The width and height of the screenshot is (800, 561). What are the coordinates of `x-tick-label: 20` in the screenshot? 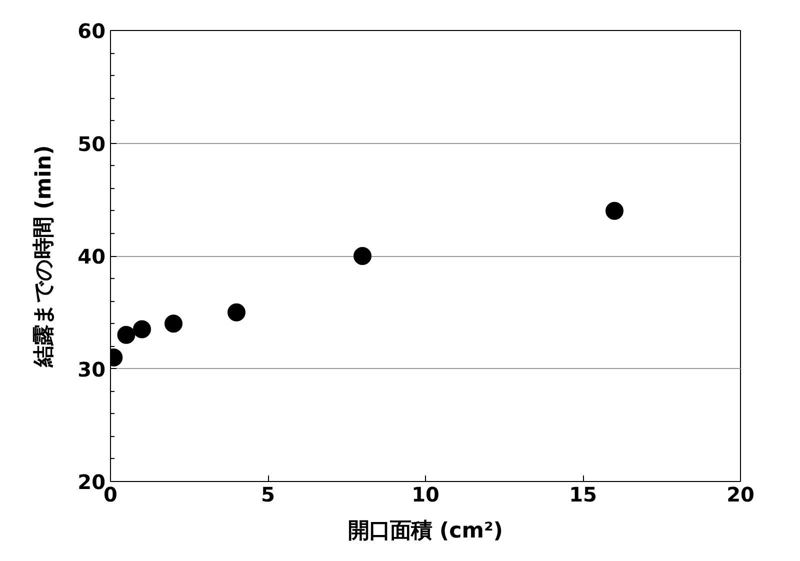 It's located at (740, 494).